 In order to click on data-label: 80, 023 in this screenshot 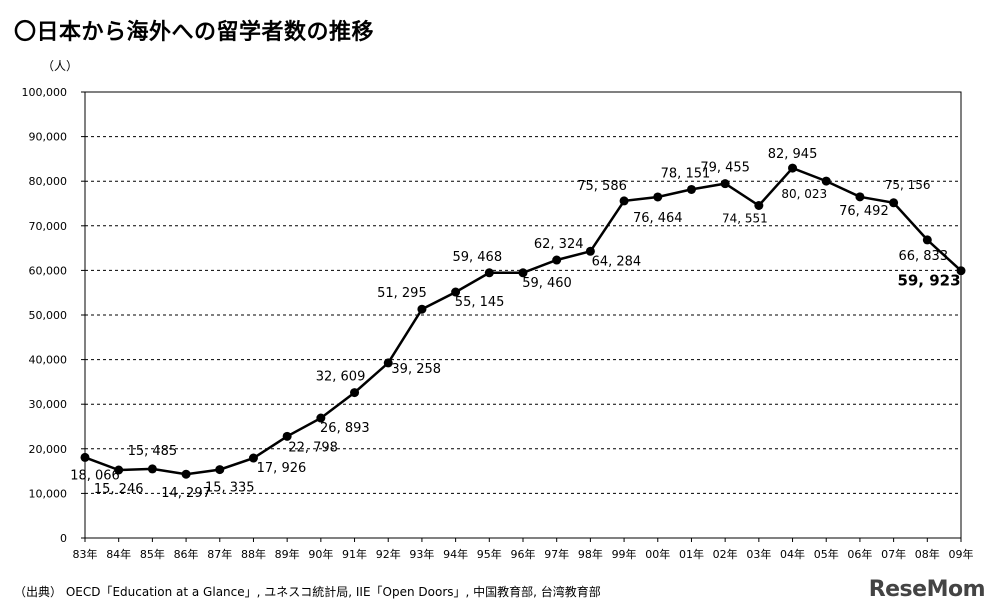, I will do `click(804, 194)`.